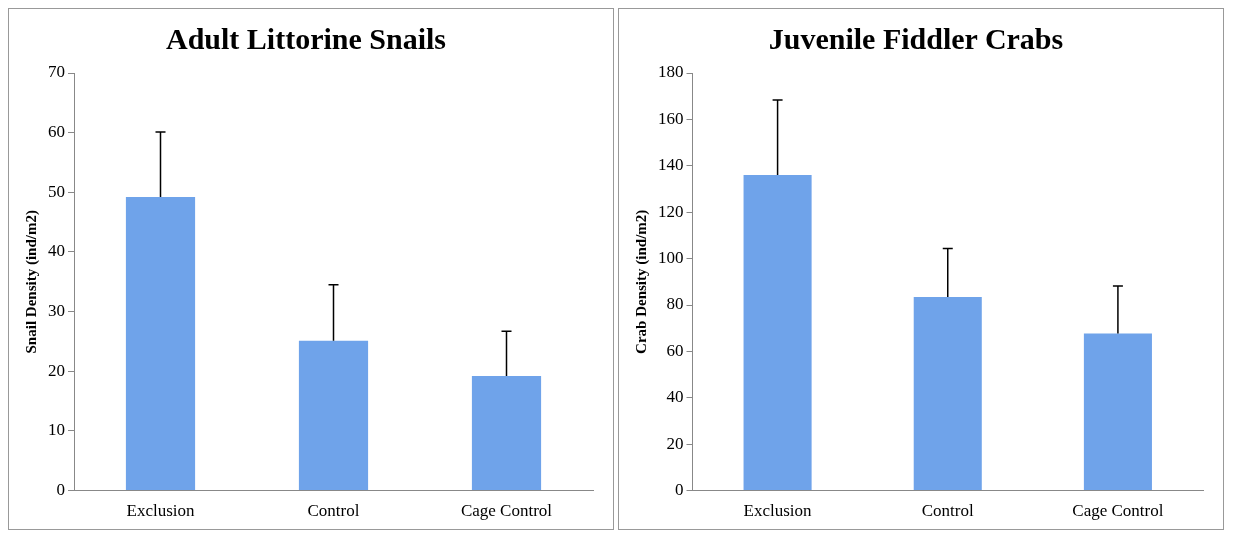 Image resolution: width=1237 pixels, height=541 pixels. What do you see at coordinates (671, 165) in the screenshot?
I see `y-tick-label: 140` at bounding box center [671, 165].